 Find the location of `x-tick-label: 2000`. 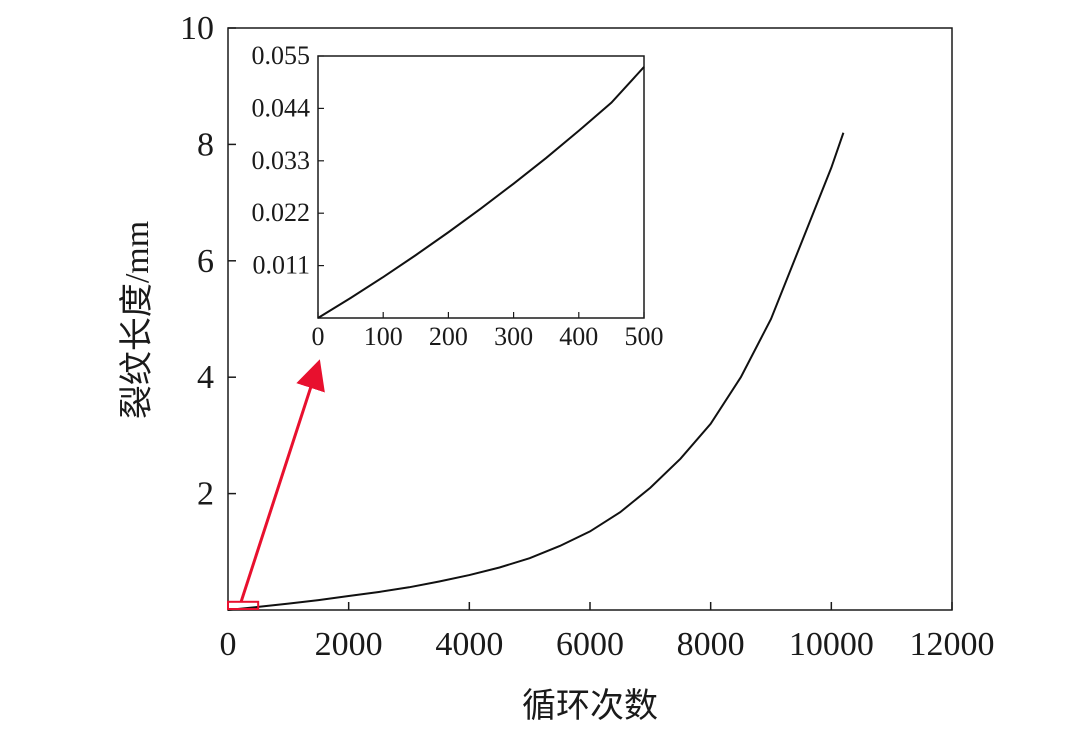

x-tick-label: 2000 is located at coordinates (349, 644).